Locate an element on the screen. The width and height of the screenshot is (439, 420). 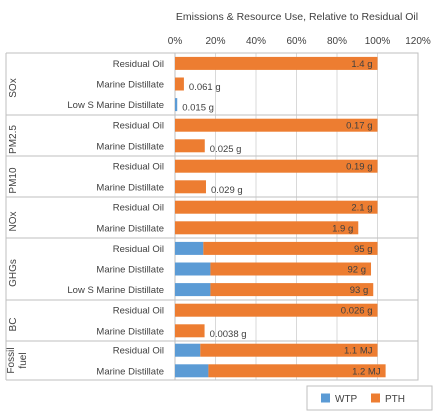
x-tick-label: 40% is located at coordinates (256, 41).